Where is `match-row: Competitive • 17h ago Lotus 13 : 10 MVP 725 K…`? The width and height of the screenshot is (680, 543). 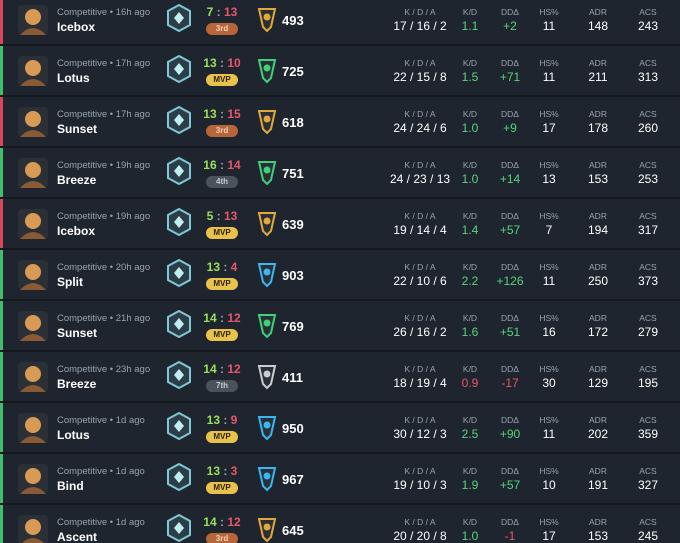
match-row: Competitive • 17h ago Lotus 13 : 10 MVP 725 K… is located at coordinates (340, 70).